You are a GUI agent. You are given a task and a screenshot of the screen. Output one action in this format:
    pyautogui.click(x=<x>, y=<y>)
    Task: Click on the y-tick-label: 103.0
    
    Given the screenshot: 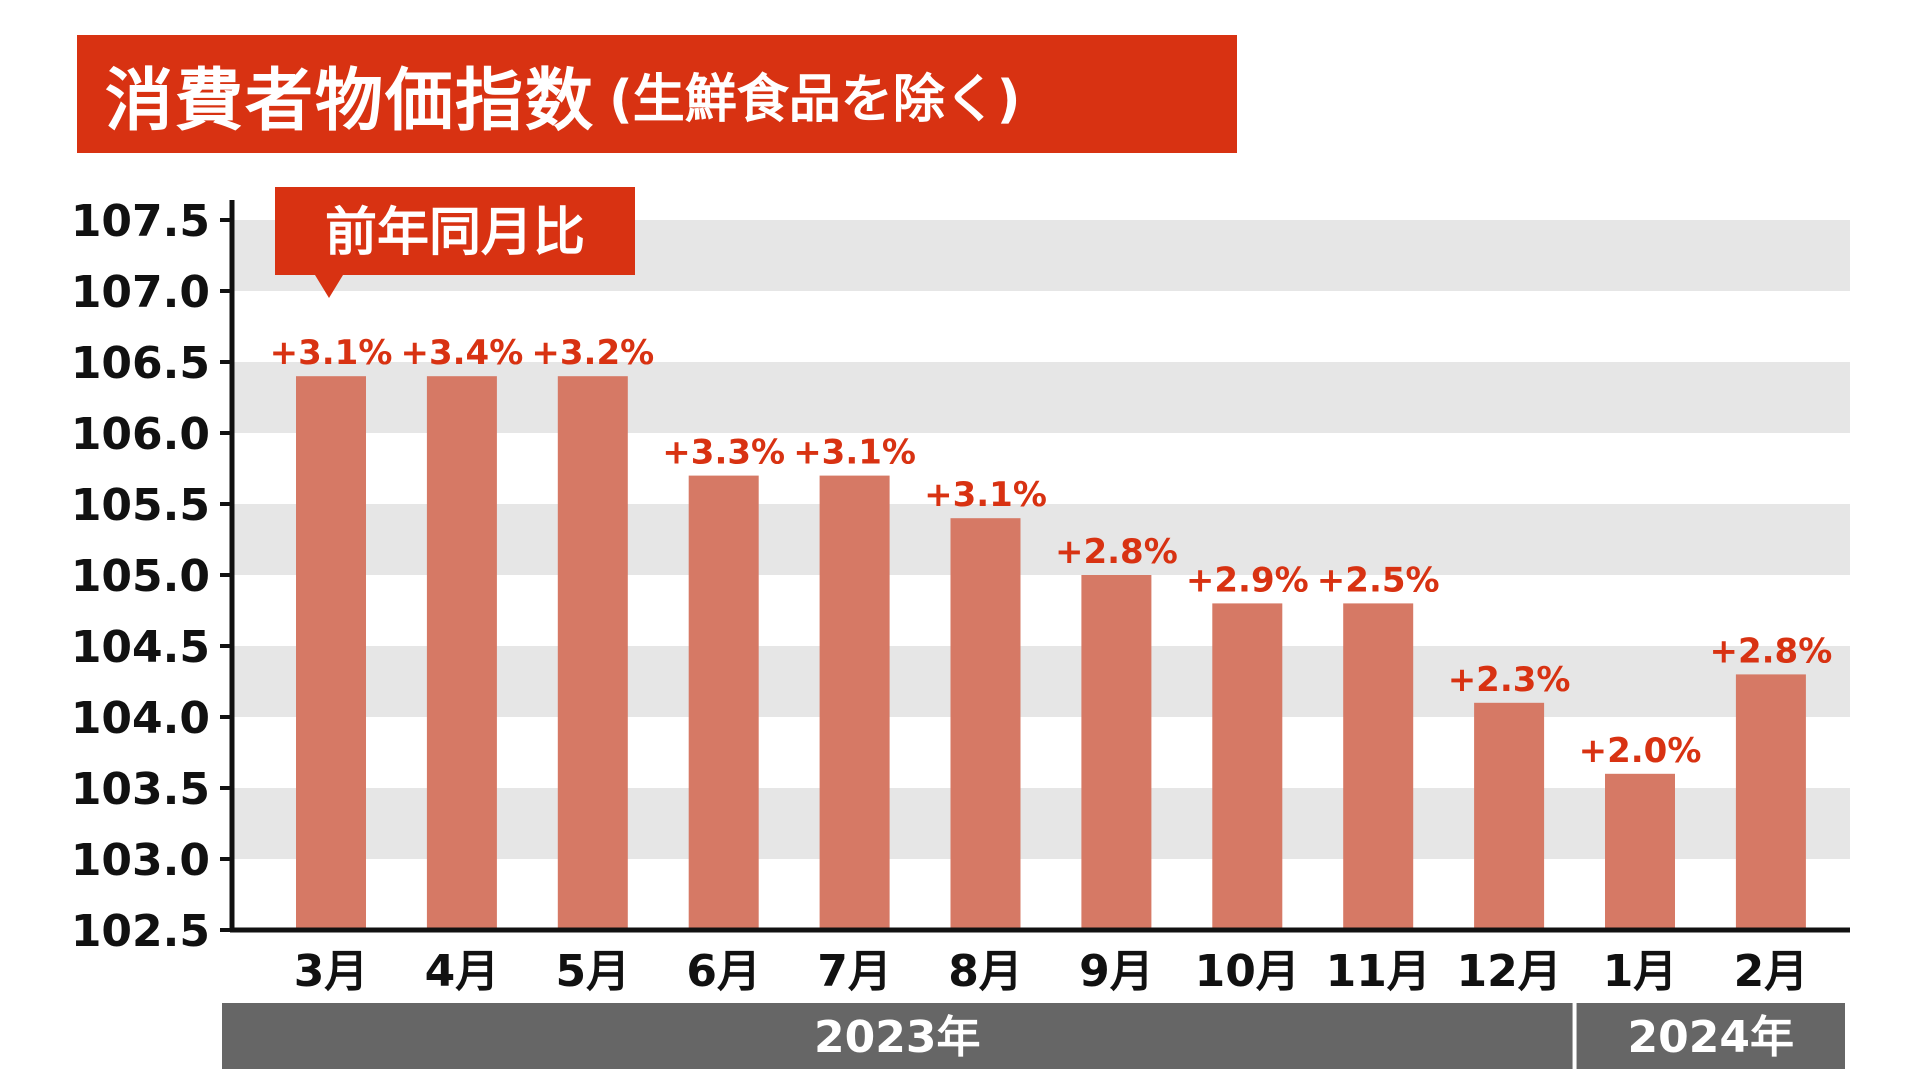 What is the action you would take?
    pyautogui.click(x=140, y=860)
    